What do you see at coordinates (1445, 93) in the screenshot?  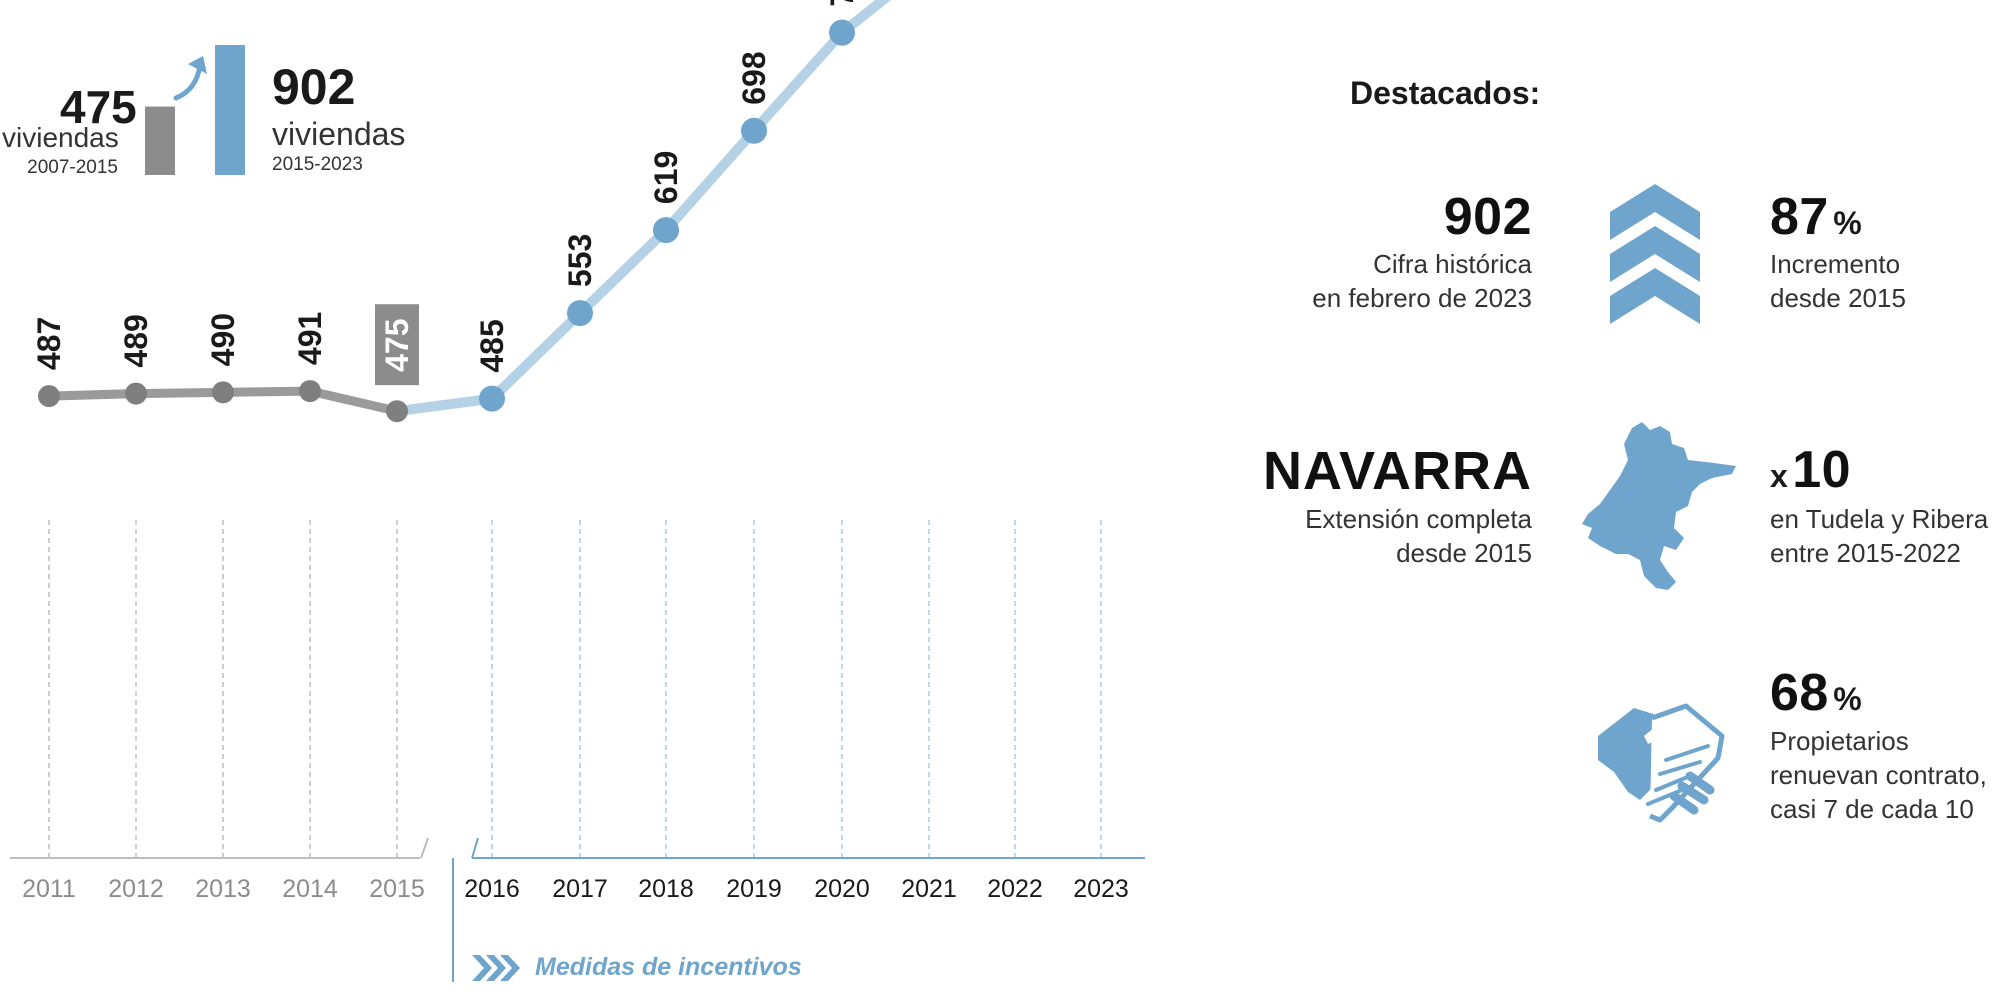 I see `highlights-title: Destacados:` at bounding box center [1445, 93].